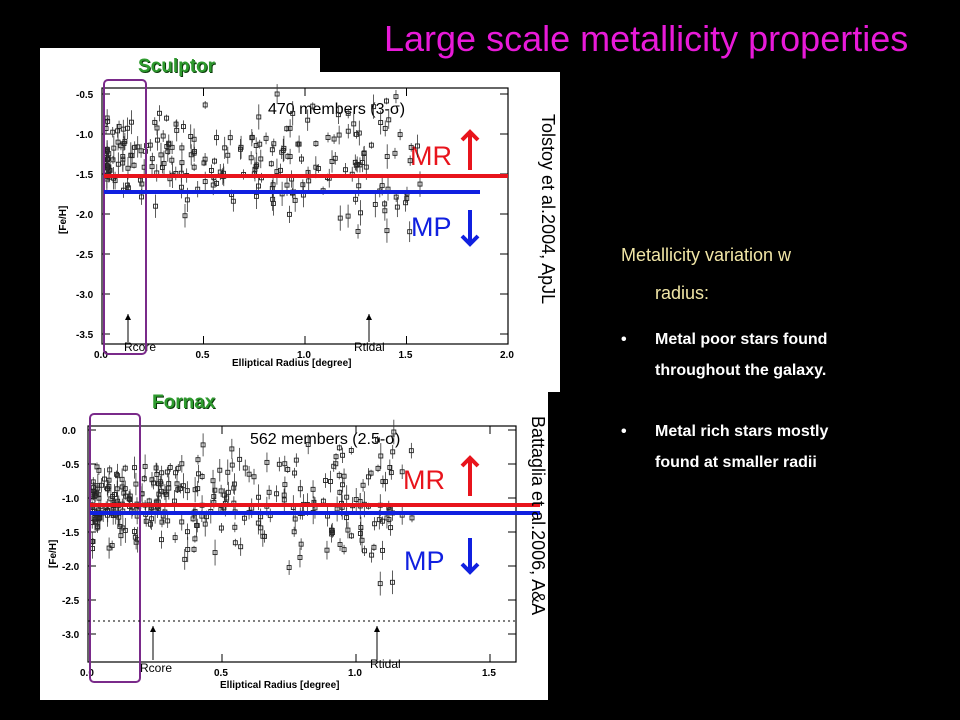  I want to click on sculptor-mp-label: MP, so click(431, 227).